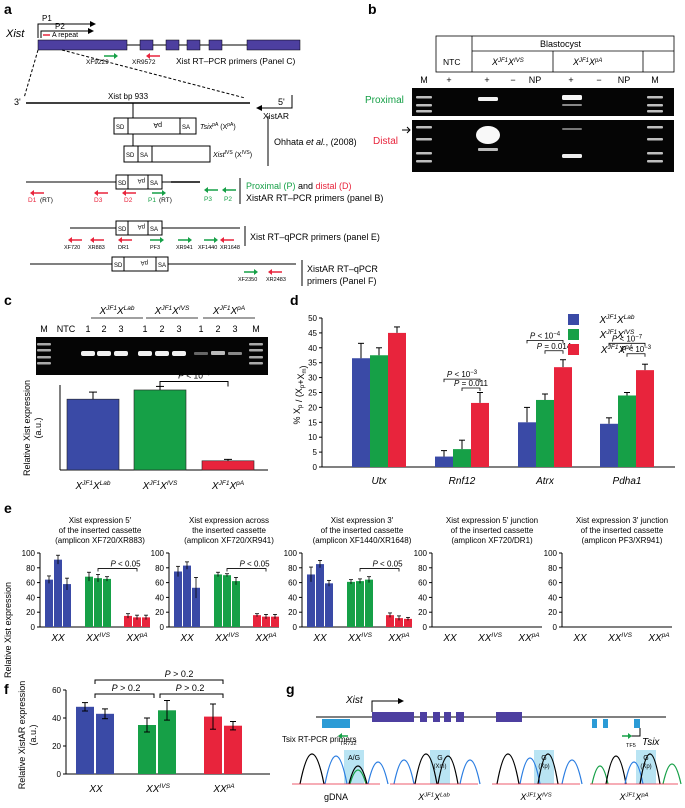 Image resolution: width=685 pixels, height=808 pixels. Describe the element at coordinates (122, 230) in the screenshot. I see `svg-text: SD` at that location.